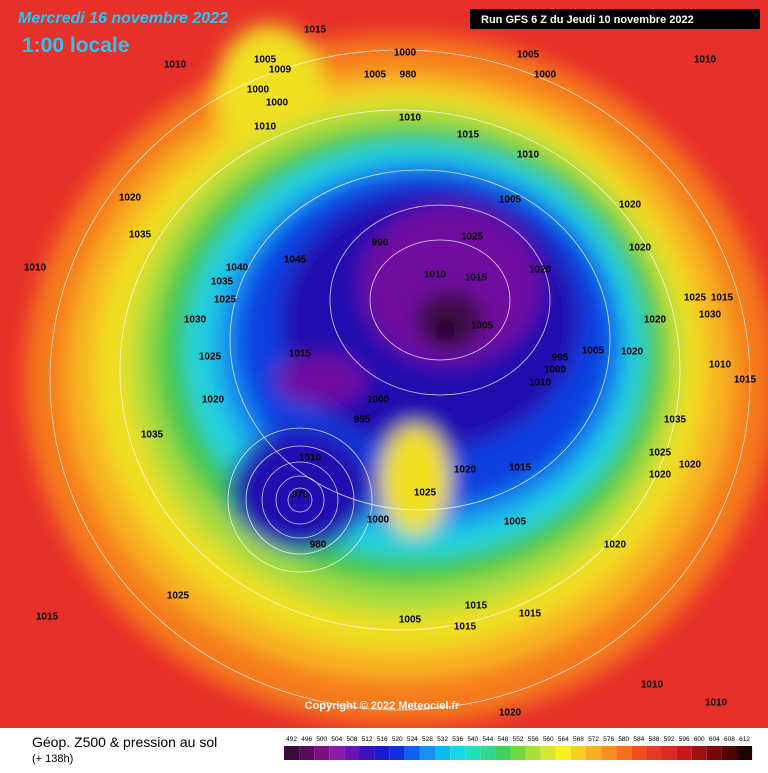 This screenshot has height=773, width=768. What do you see at coordinates (367, 739) in the screenshot?
I see `colorbar-label: 512` at bounding box center [367, 739].